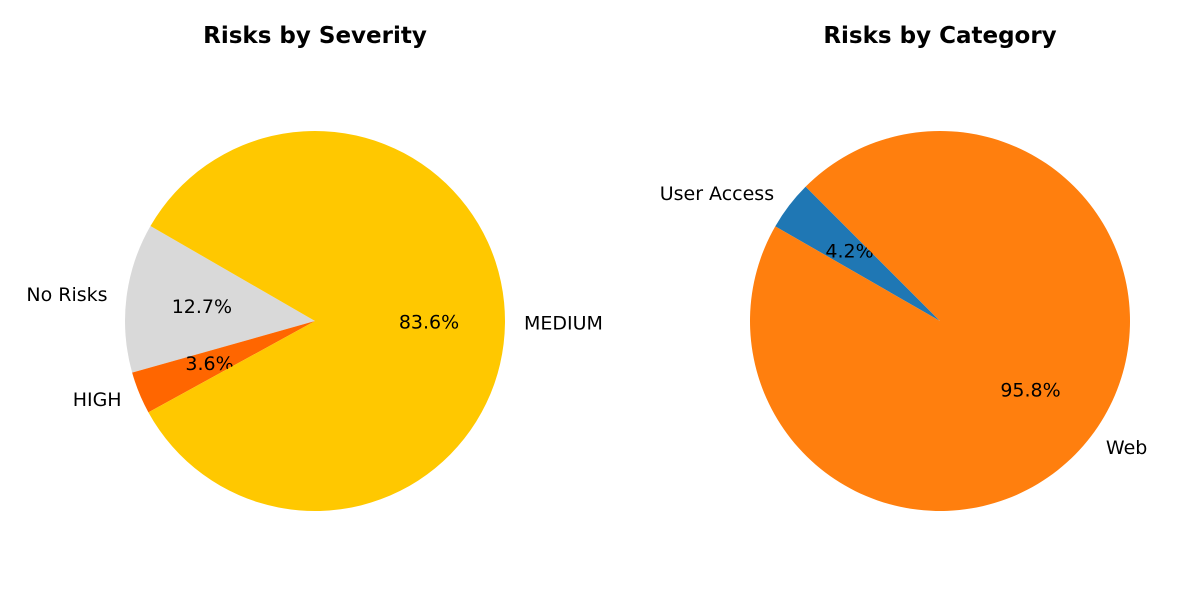 This screenshot has height=600, width=1200. I want to click on severity-slice-no-risks, so click(220, 299).